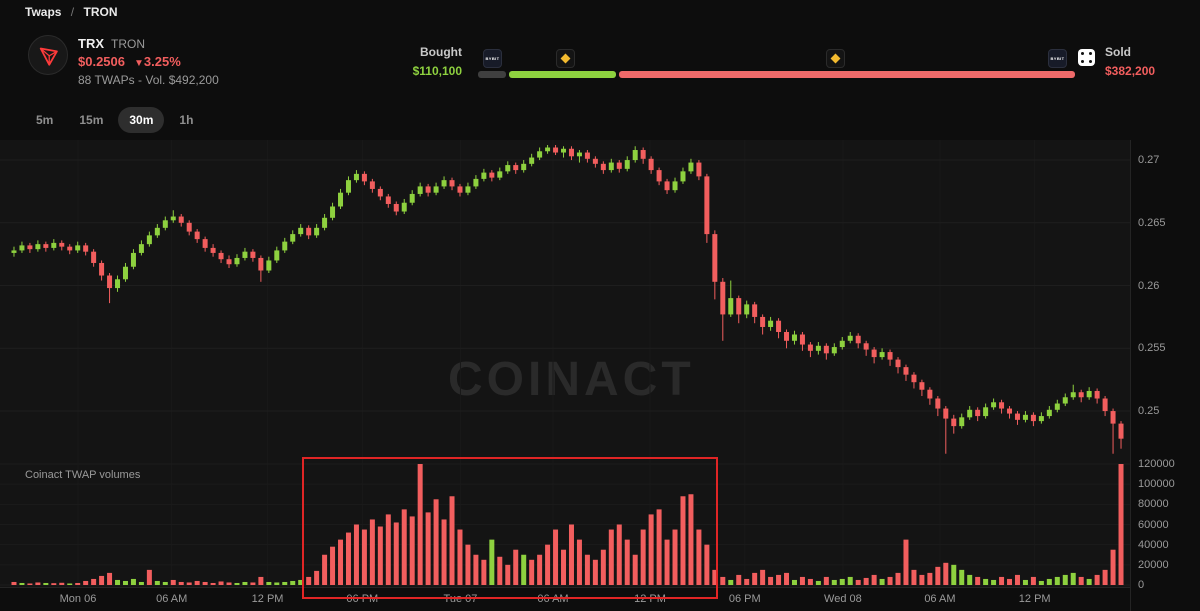  What do you see at coordinates (406, 61) in the screenshot?
I see `bought-block: Bought $110,100` at bounding box center [406, 61].